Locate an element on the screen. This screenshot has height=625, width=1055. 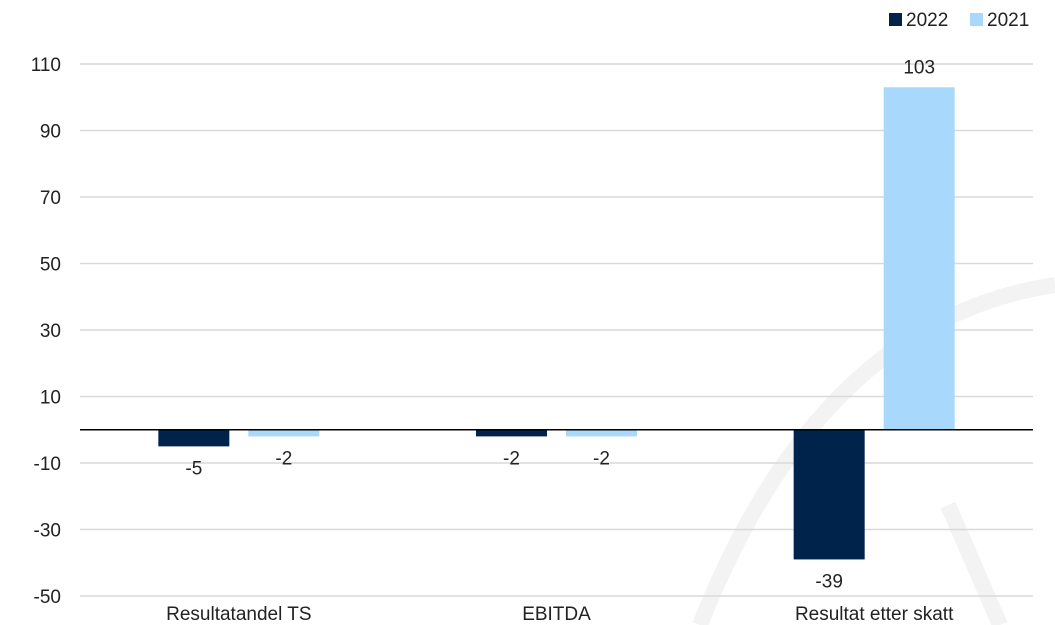
y-tick-label: 30 is located at coordinates (50, 331).